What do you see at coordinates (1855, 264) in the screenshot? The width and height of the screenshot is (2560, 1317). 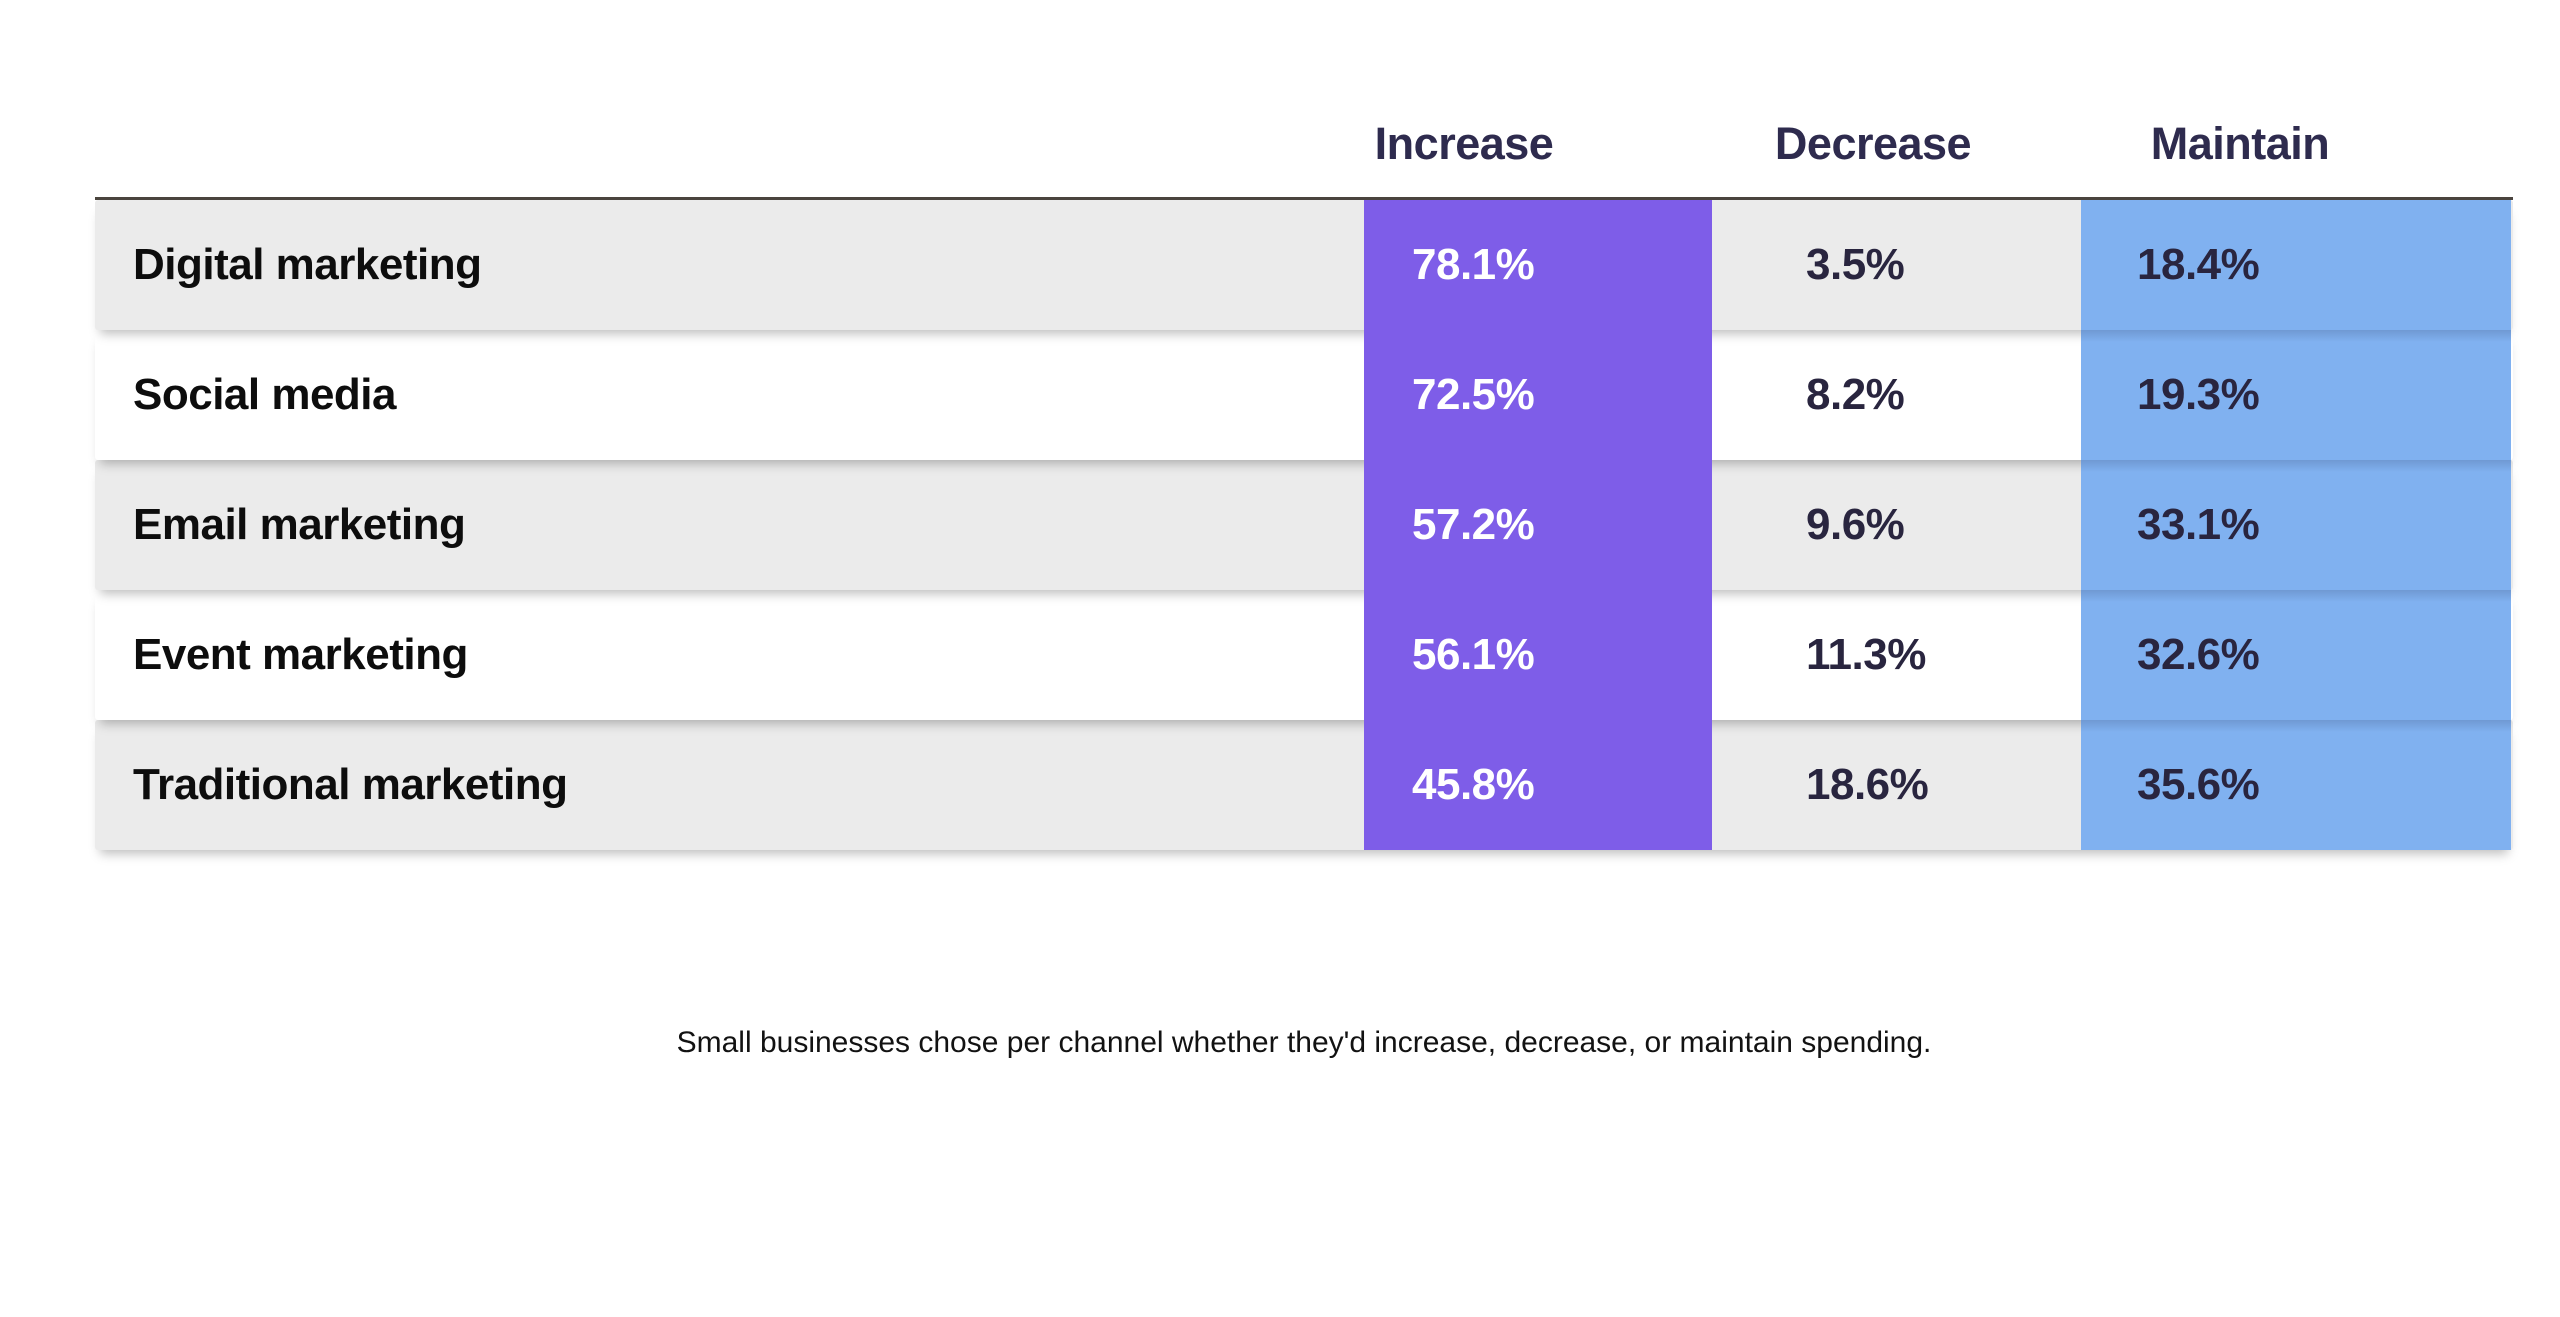 I see `decrease-value: 3.5%` at bounding box center [1855, 264].